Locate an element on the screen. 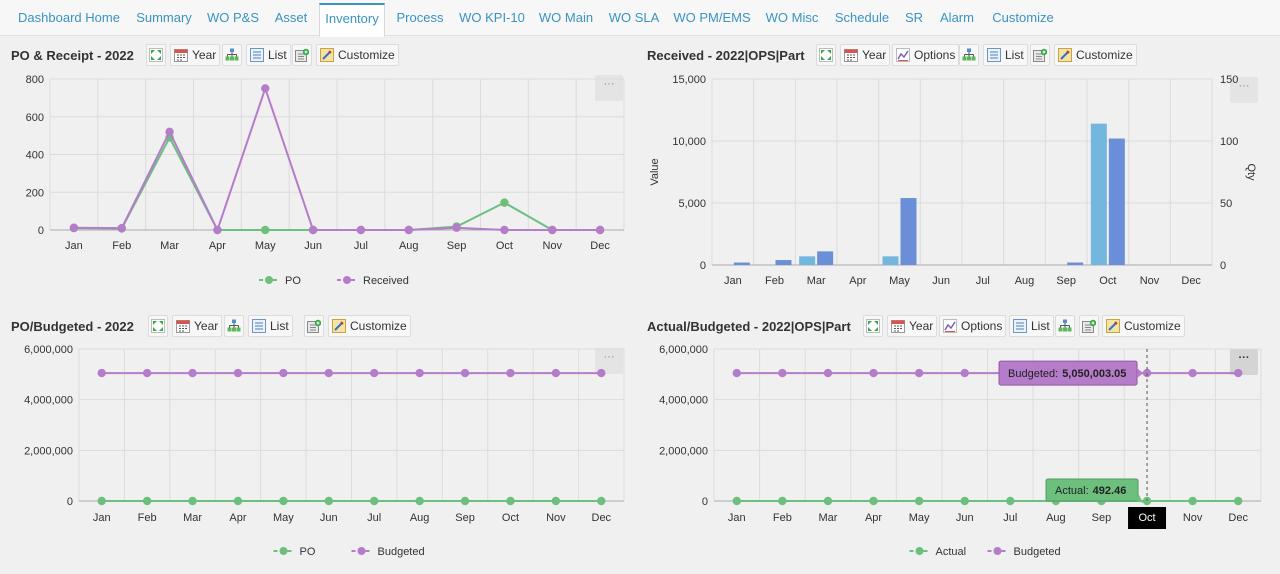 The image size is (1280, 574). y-tick-label: 600 is located at coordinates (35, 118).